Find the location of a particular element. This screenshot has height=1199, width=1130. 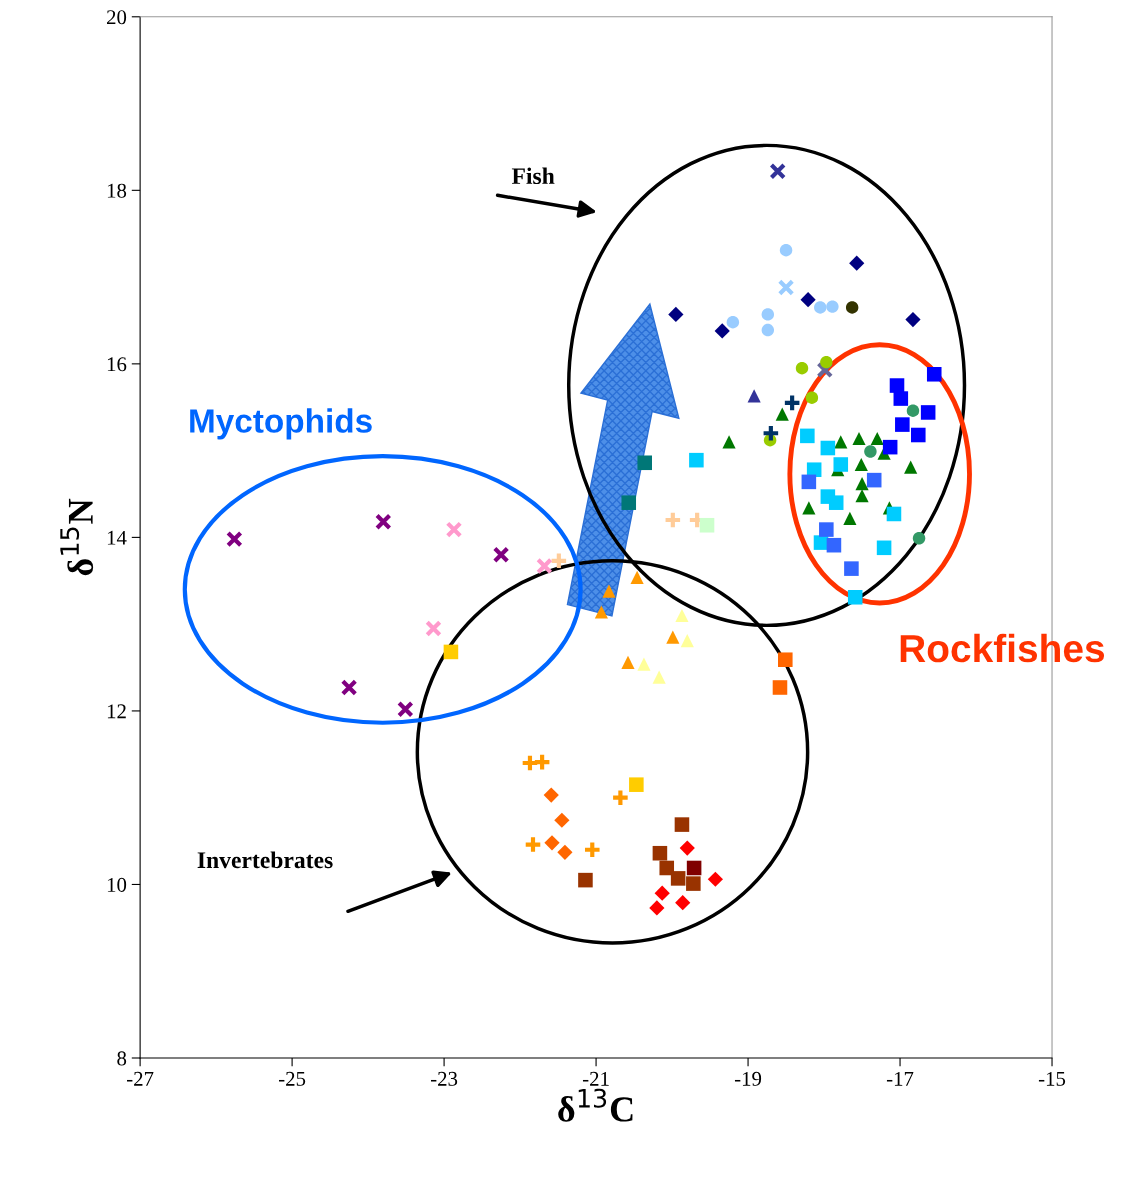

y-tick-label: 12 is located at coordinates (116, 711).